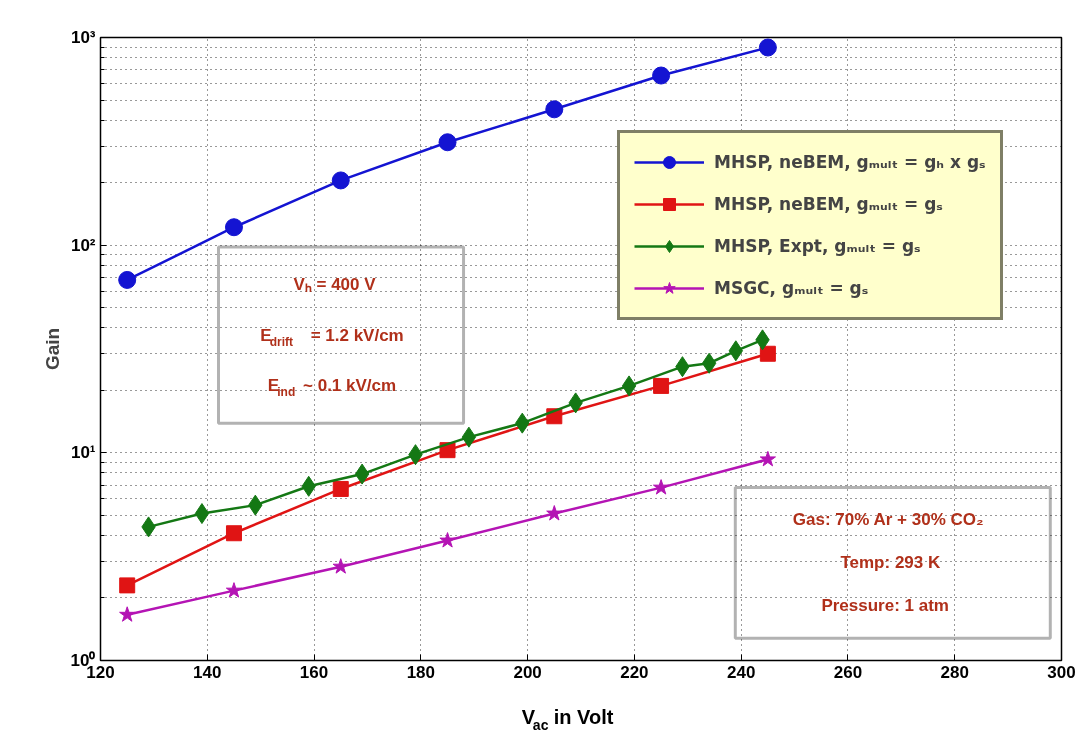  What do you see at coordinates (1061, 672) in the screenshot?
I see `x-tick-label: 300` at bounding box center [1061, 672].